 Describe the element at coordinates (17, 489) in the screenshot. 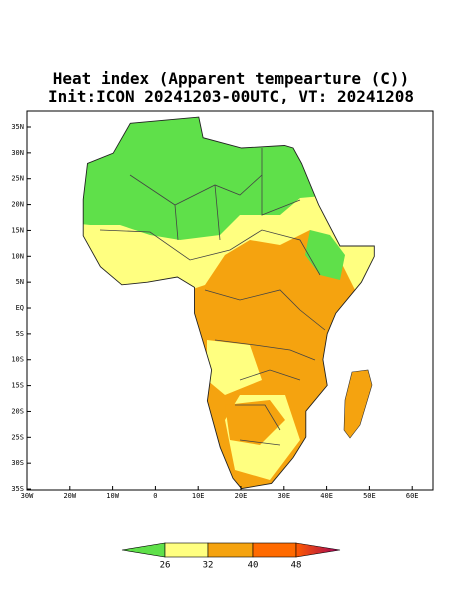

I see `lat-label: 35S` at that location.